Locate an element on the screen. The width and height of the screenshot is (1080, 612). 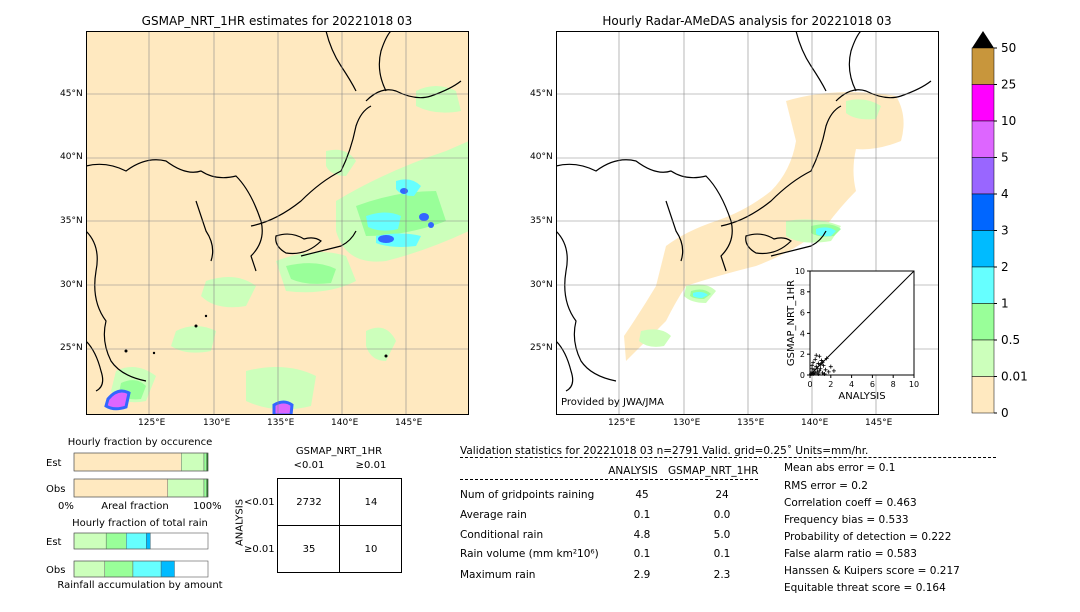
colorbar: 50 25 10 5 4 3 2 1 0.5 0.01 0 is located at coordinates (999, 225).